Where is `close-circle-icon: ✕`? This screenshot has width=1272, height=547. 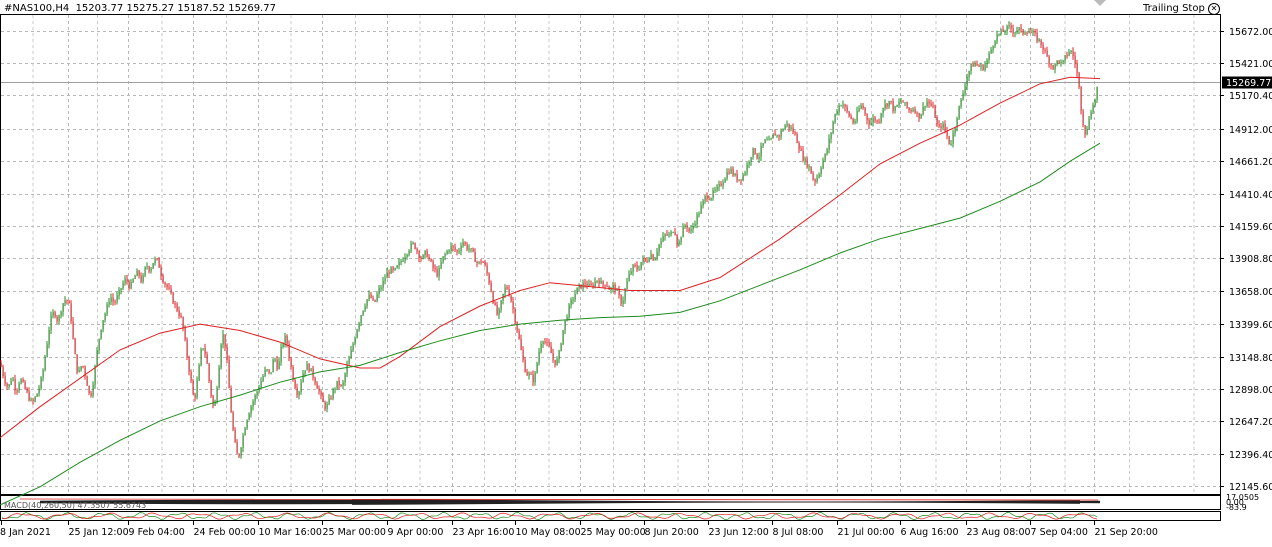 close-circle-icon: ✕ is located at coordinates (1214, 9).